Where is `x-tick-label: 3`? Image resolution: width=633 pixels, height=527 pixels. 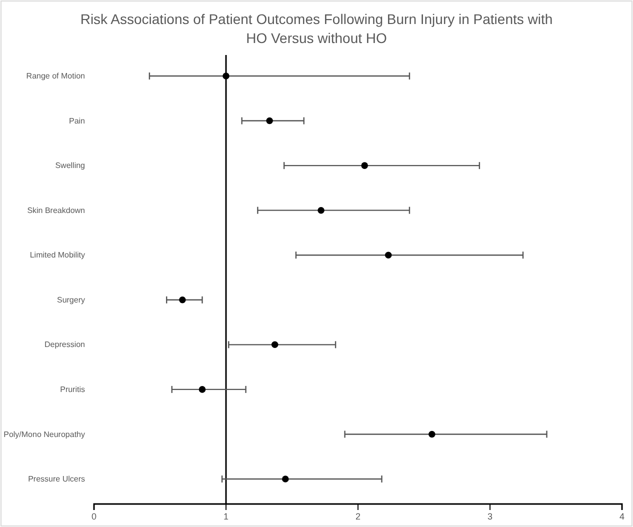 x-tick-label: 3 is located at coordinates (490, 516).